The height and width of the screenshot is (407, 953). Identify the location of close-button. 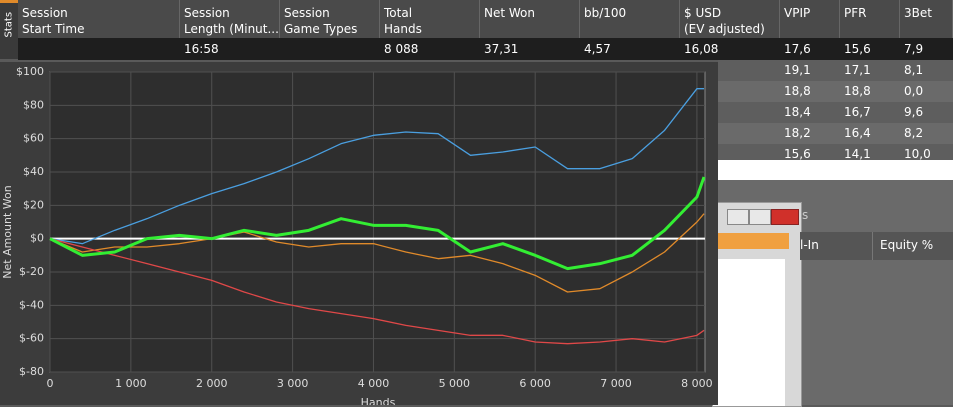
(785, 217).